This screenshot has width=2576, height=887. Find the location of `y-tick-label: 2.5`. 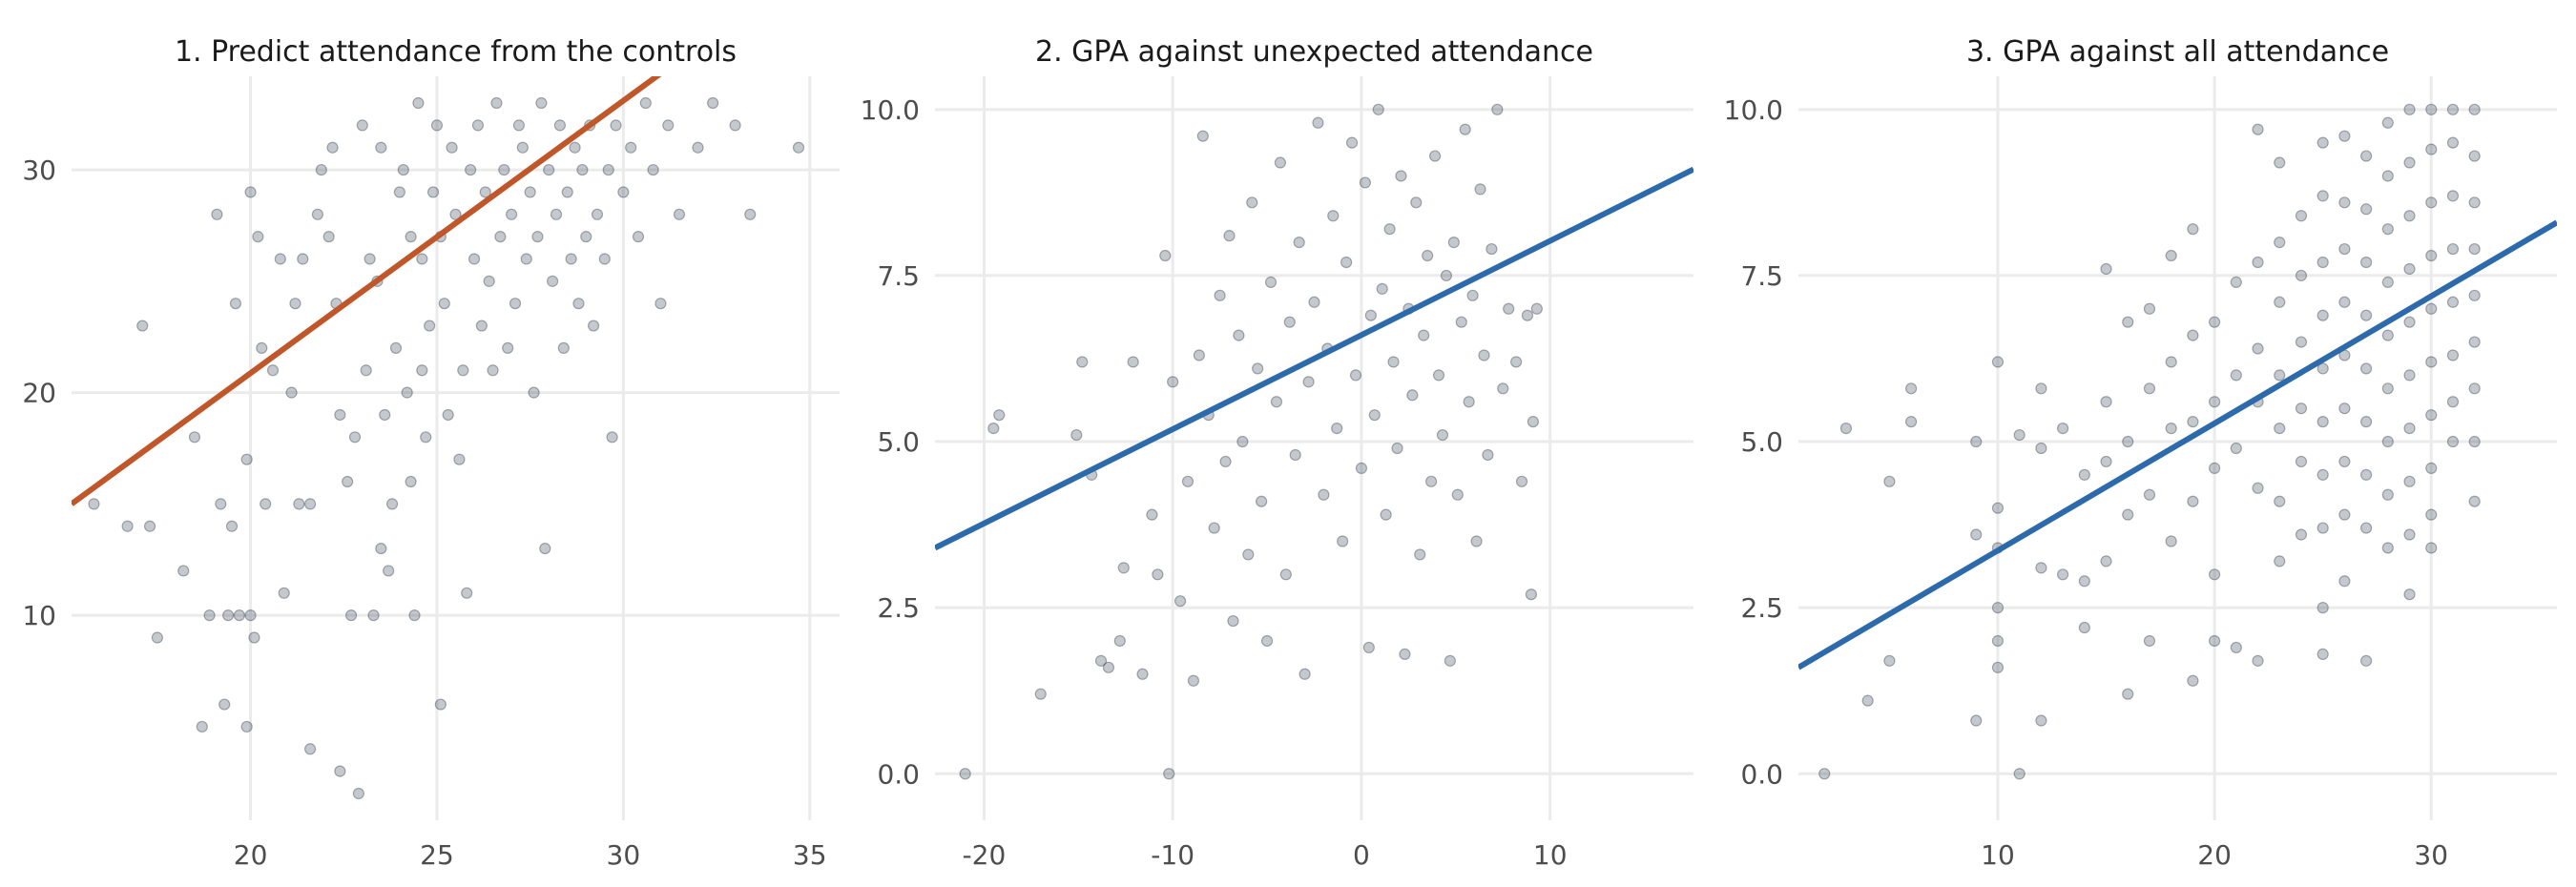

y-tick-label: 2.5 is located at coordinates (1761, 608).